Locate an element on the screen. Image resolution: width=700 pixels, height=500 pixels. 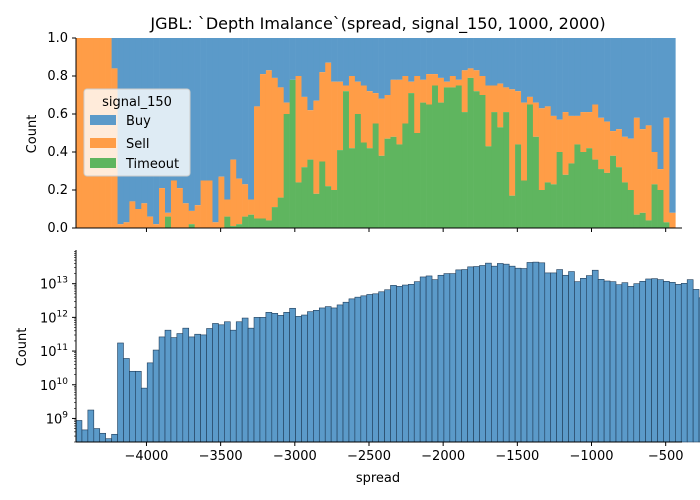
bottom-y-axis-label: Count is located at coordinates (22, 347).